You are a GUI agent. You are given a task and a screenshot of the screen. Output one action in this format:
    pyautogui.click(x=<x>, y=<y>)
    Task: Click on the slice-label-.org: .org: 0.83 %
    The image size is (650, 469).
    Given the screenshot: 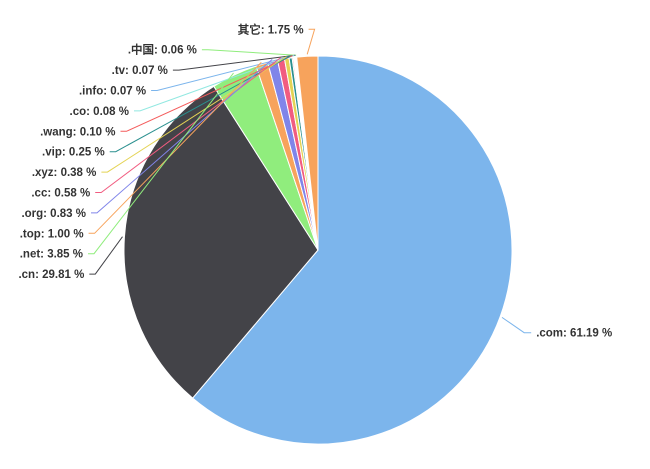 What is the action you would take?
    pyautogui.click(x=53, y=214)
    